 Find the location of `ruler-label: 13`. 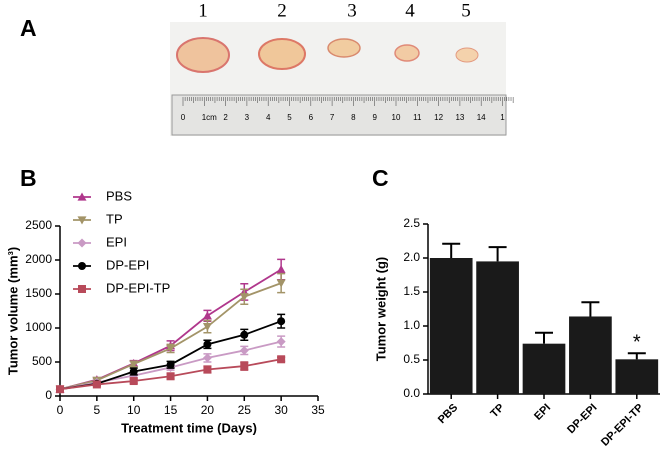

ruler-label: 13 is located at coordinates (459, 117).